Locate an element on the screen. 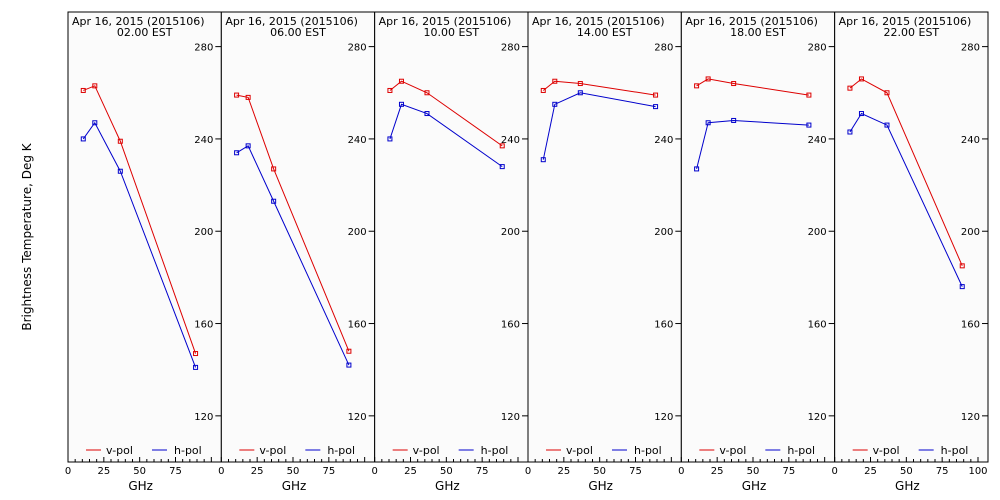  panel-time: 10.00 EST is located at coordinates (452, 32).